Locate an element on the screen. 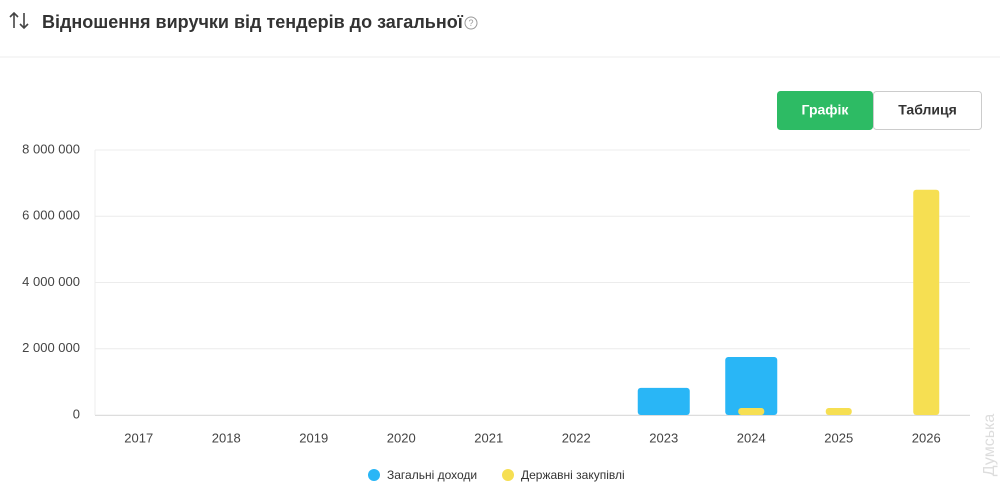  help-icon is located at coordinates (471, 23).